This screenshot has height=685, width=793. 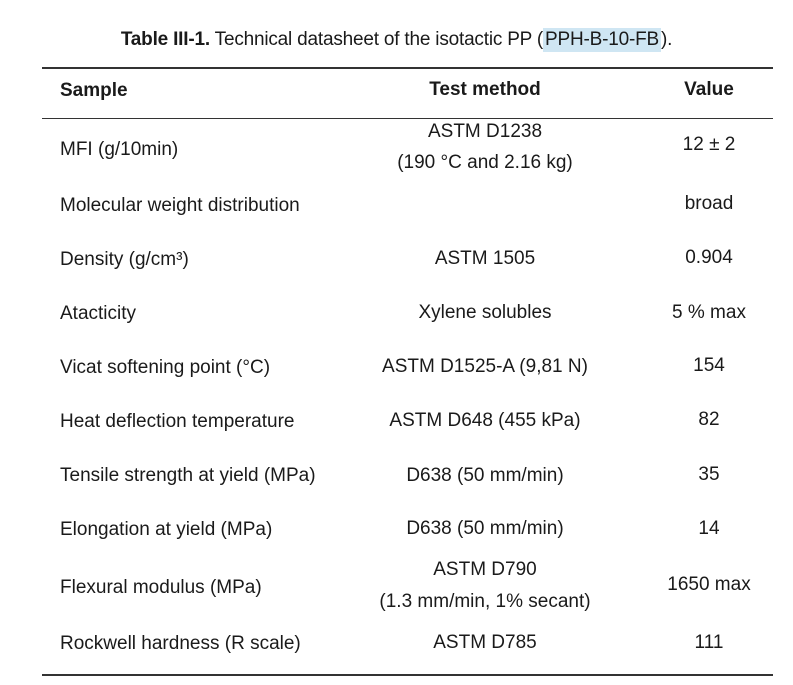 What do you see at coordinates (485, 131) in the screenshot?
I see `row-method: ASTM D1238` at bounding box center [485, 131].